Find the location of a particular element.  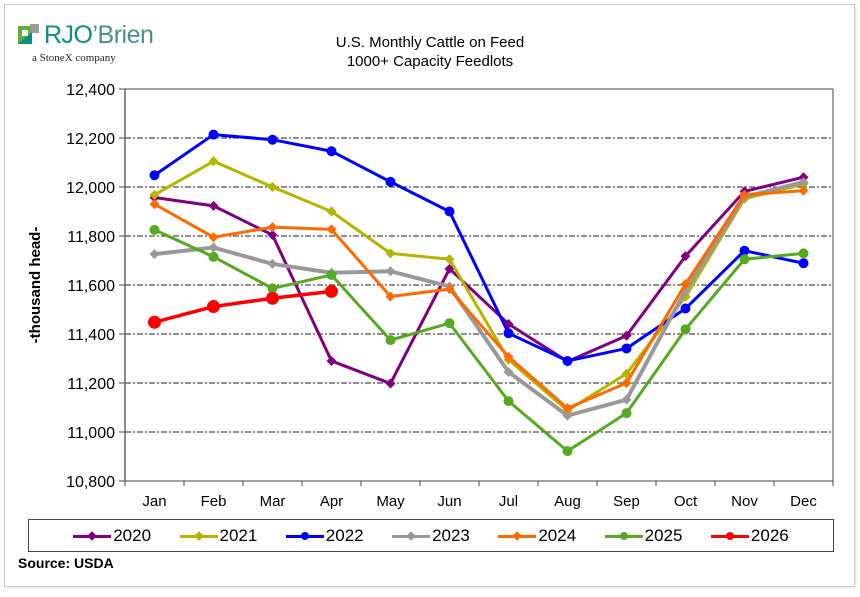

x-tick-label: Feb is located at coordinates (214, 501).